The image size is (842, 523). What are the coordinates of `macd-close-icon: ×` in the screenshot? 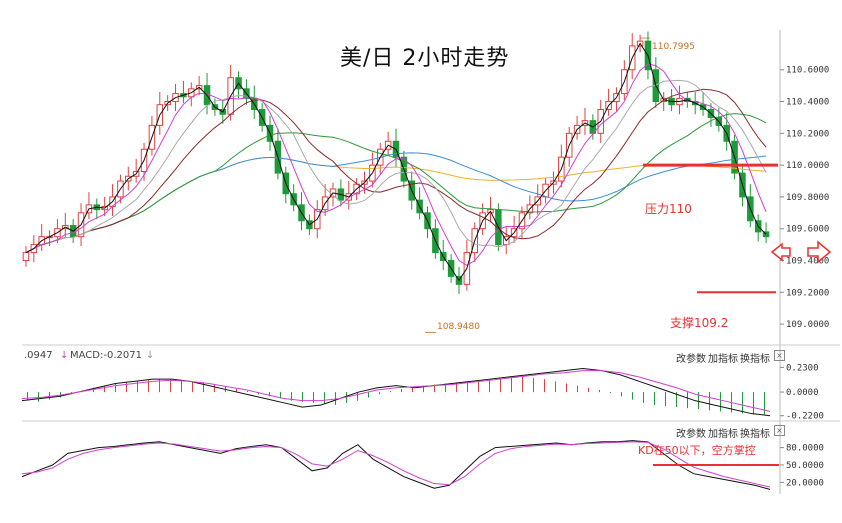 It's located at (779, 355).